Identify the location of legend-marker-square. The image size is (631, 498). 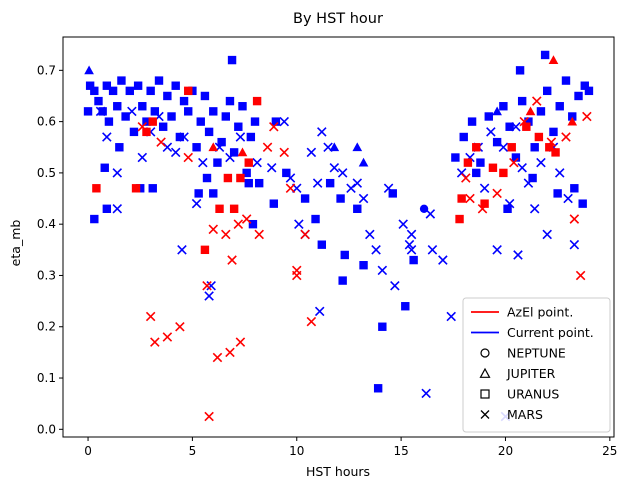
(485, 394).